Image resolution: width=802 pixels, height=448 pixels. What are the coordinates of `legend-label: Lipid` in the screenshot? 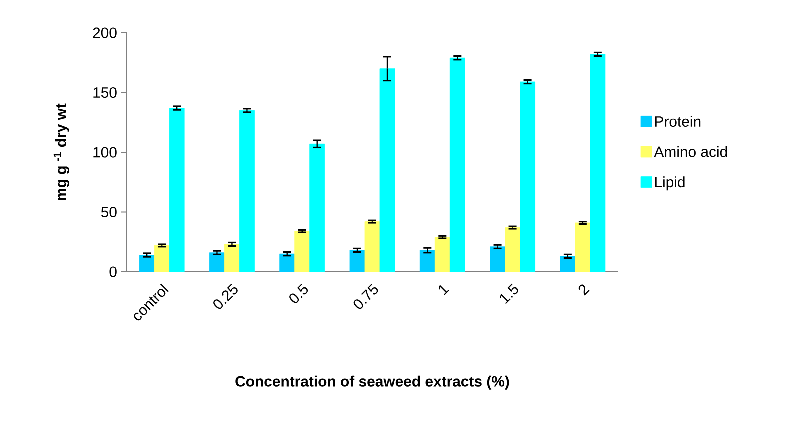 It's located at (670, 183).